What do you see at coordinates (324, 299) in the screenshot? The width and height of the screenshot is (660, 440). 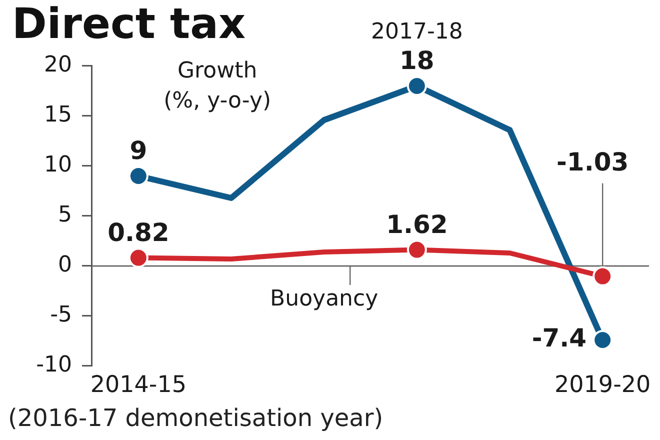 I see `series-label: Buoyancy` at bounding box center [324, 299].